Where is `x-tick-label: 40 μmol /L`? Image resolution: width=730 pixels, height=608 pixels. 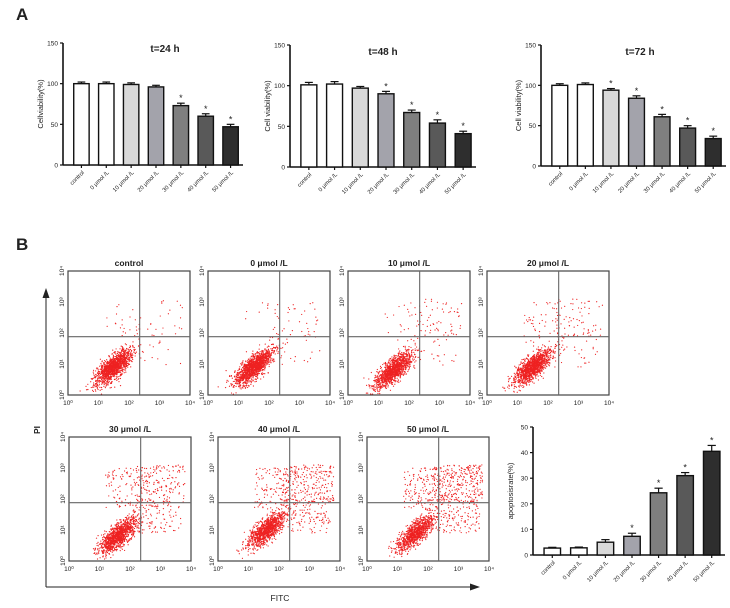
x-tick-label: 40 μmol /L is located at coordinates (678, 572).